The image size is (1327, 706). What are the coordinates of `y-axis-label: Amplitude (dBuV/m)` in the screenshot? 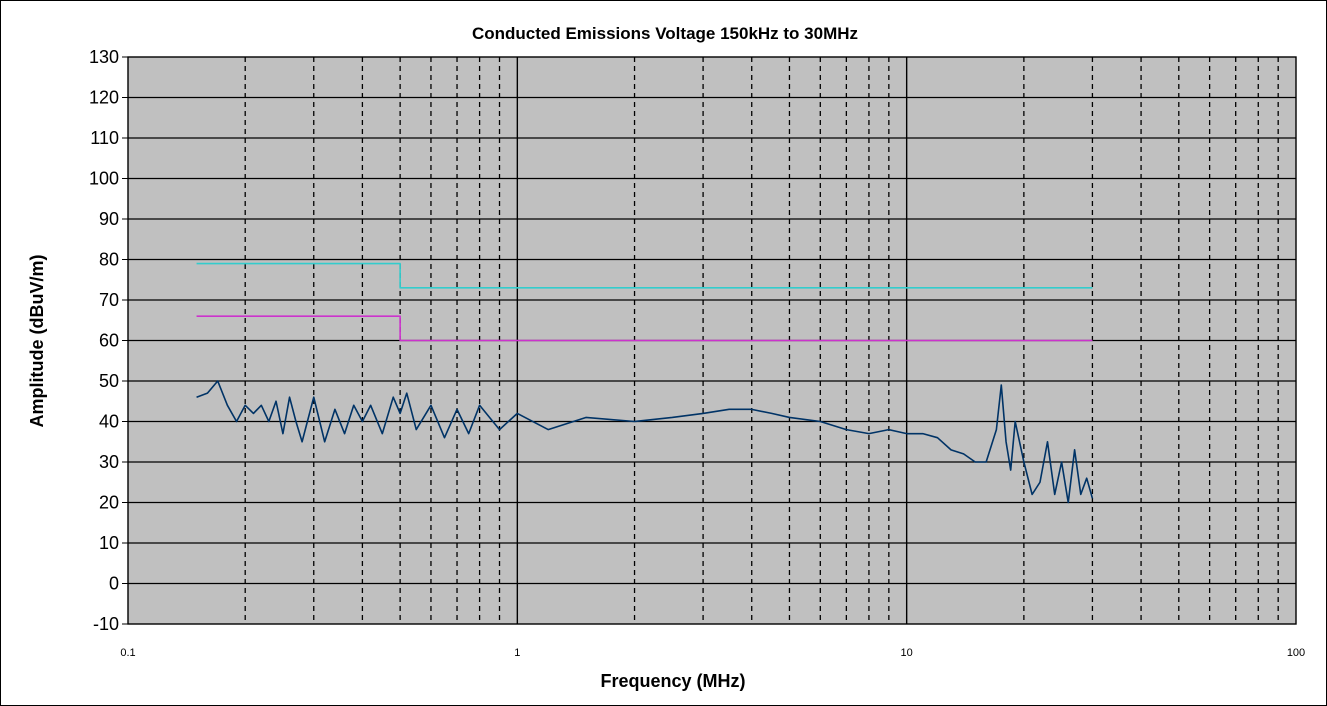 It's located at (37, 341).